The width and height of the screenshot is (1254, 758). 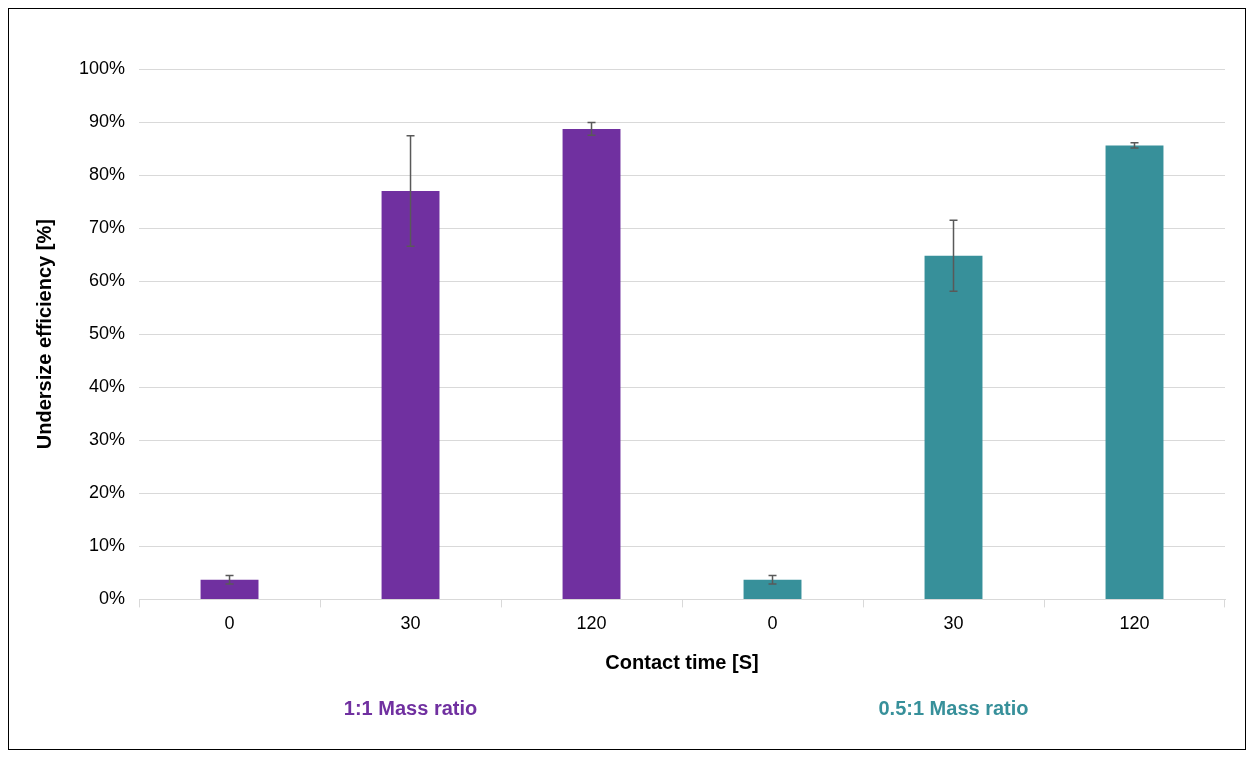 I want to click on y-tick-label: 100%, so click(x=102, y=67).